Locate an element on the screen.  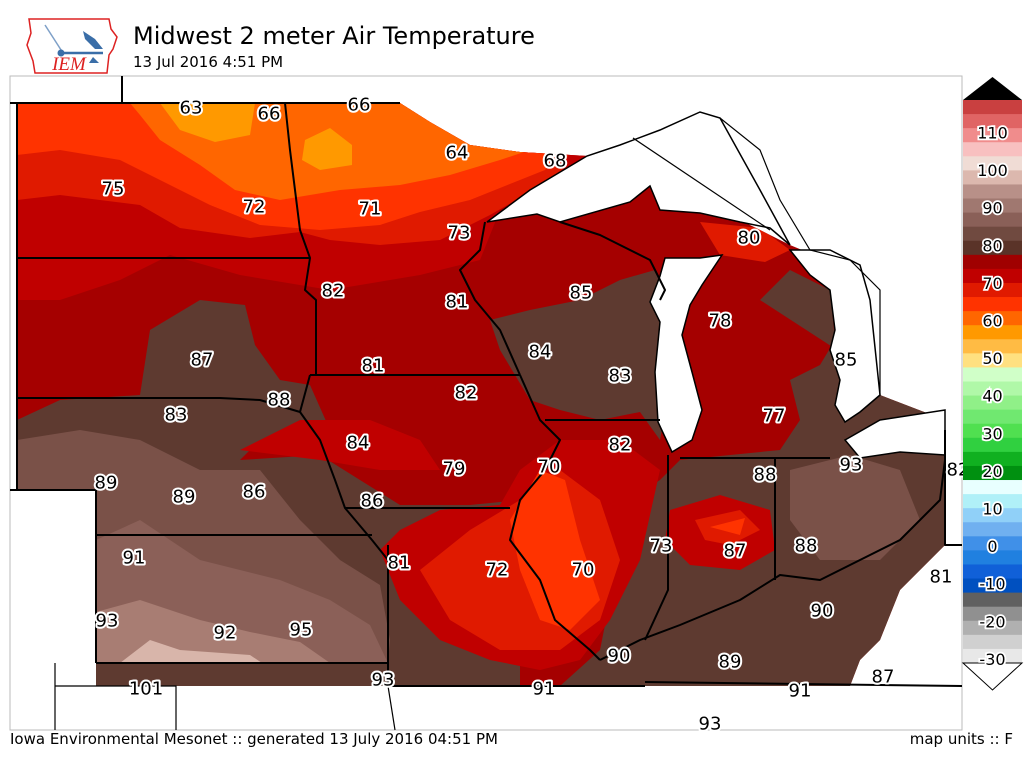
colorbar-tick-label: 50 is located at coordinates (992, 358).